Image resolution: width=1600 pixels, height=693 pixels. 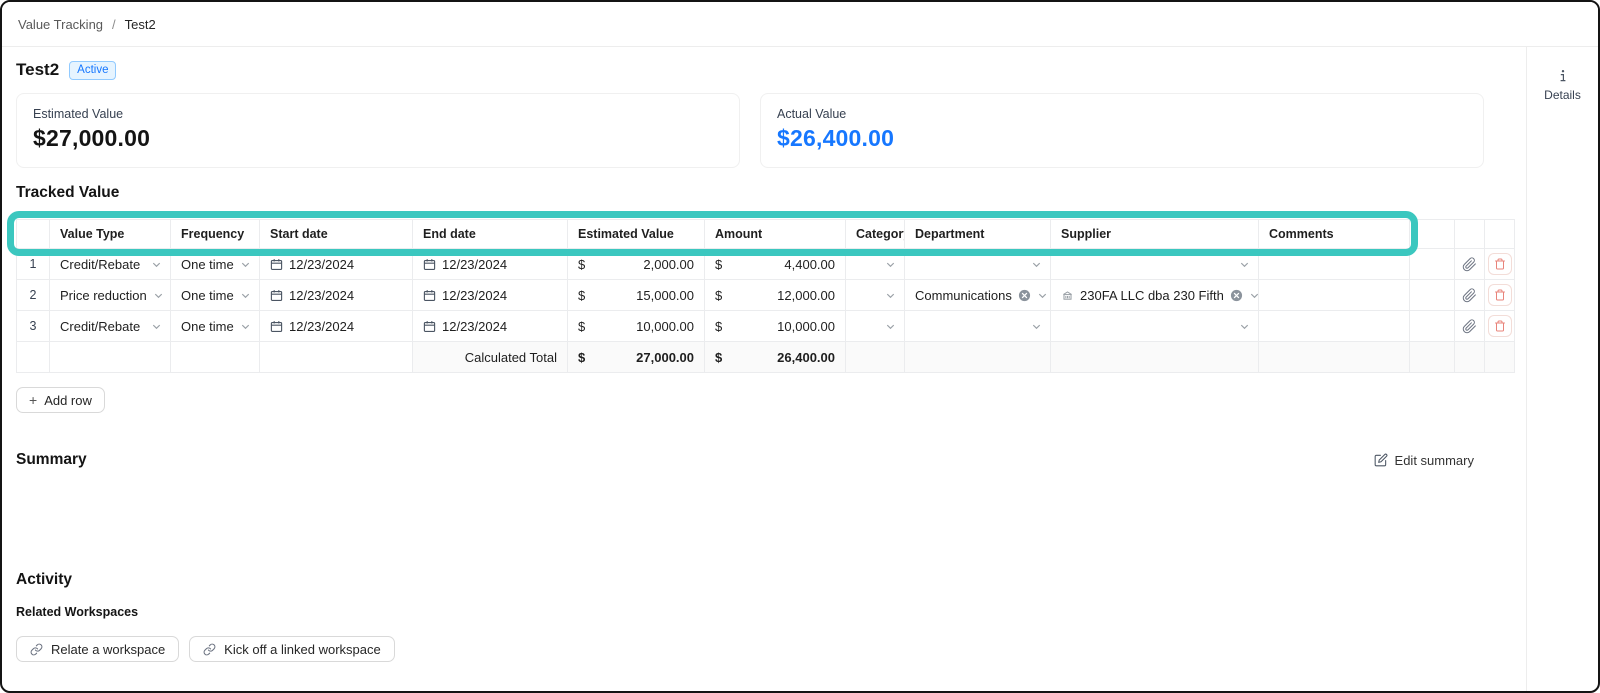 I want to click on amount-field: $4,400.00, so click(x=775, y=264).